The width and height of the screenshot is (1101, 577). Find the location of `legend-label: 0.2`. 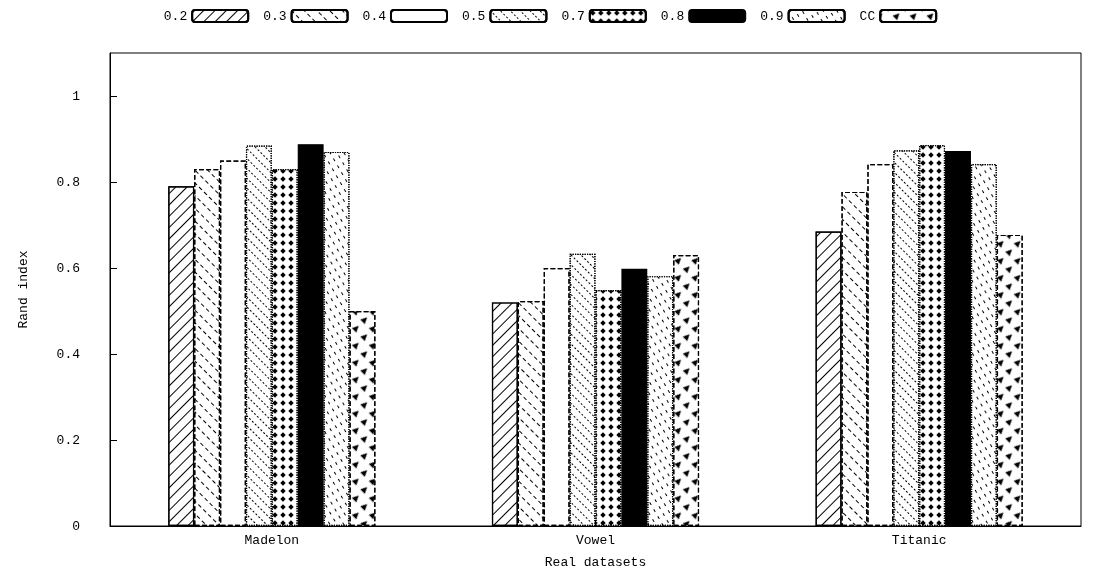

legend-label: 0.2 is located at coordinates (175, 16).